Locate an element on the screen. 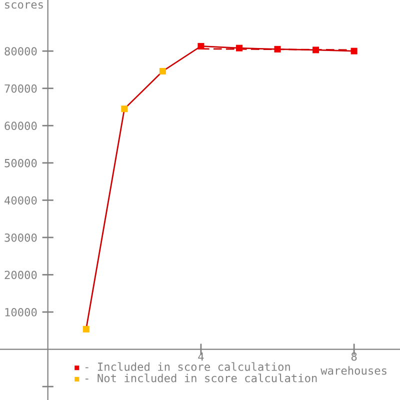  y-tick-label: 70000 is located at coordinates (20, 88).